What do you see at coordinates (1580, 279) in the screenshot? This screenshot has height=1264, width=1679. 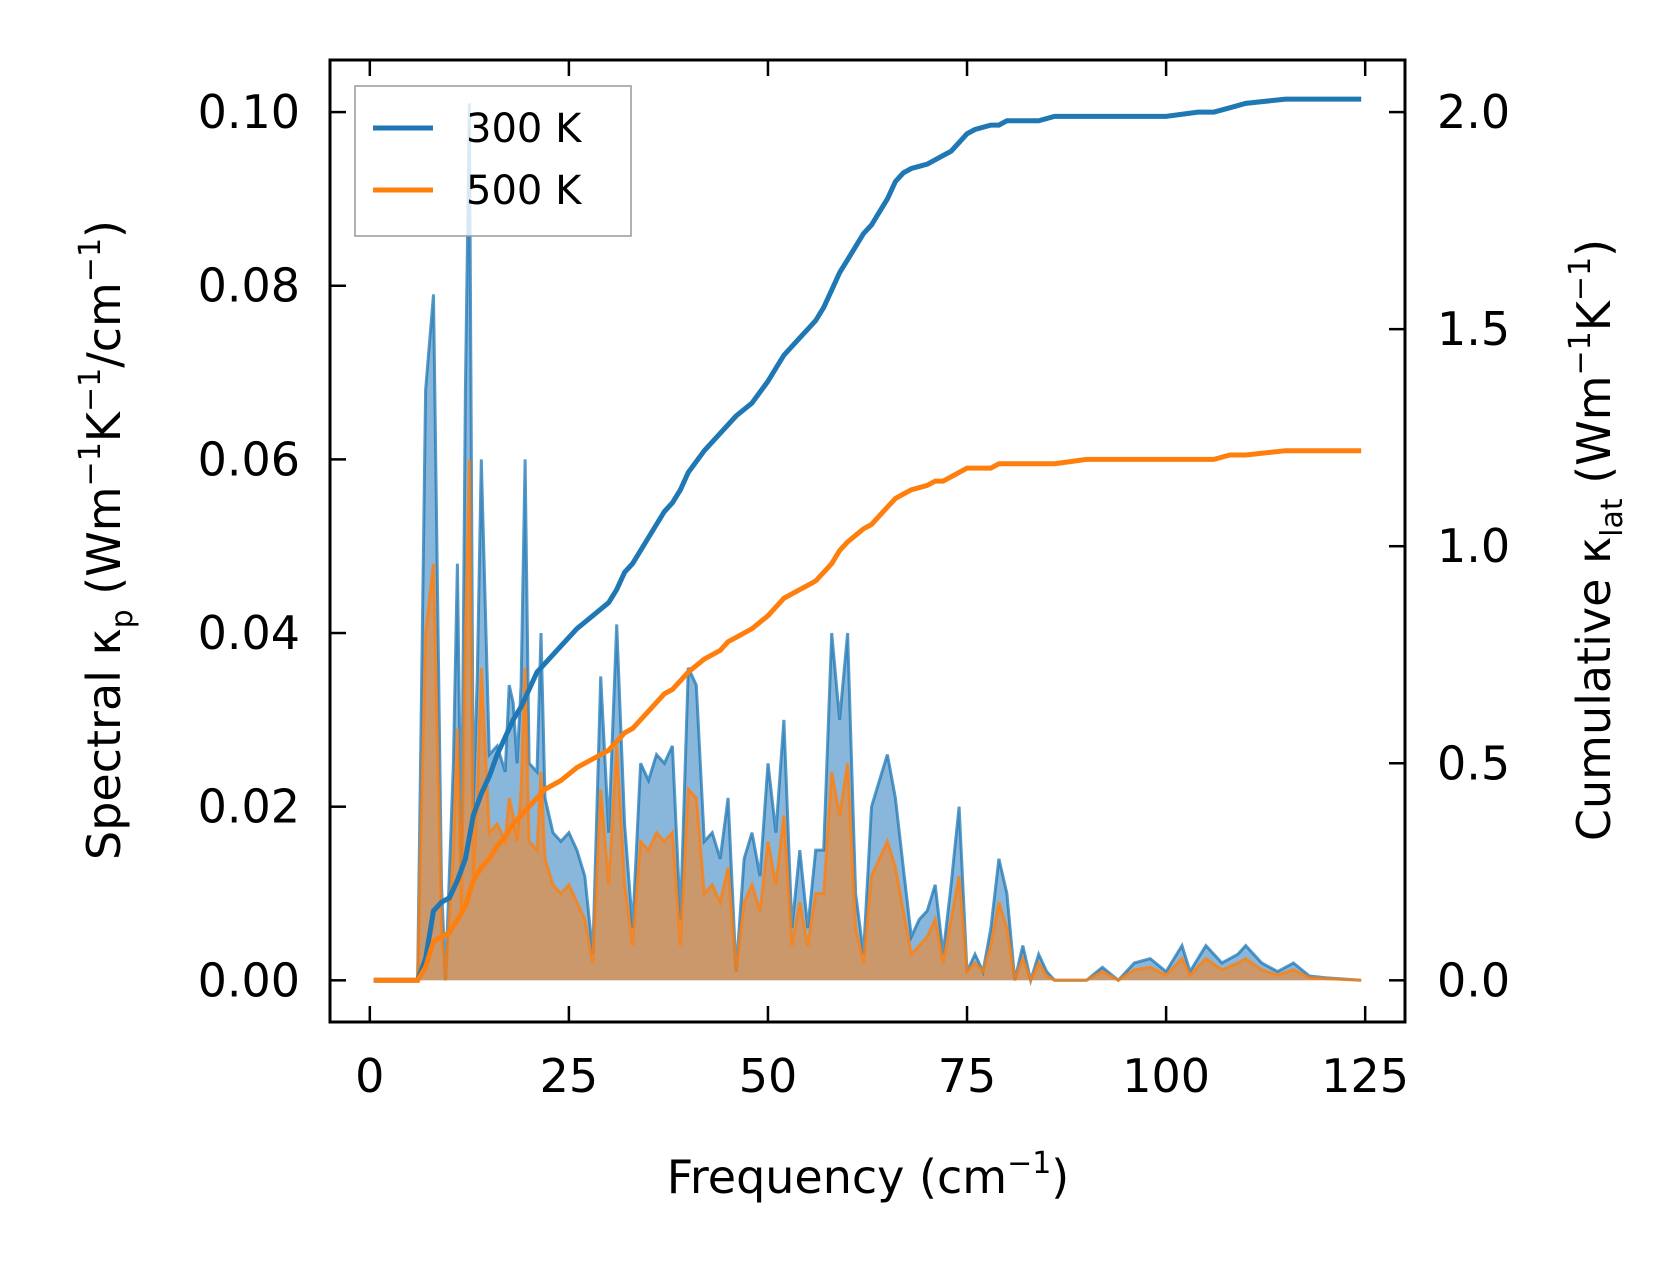 I see `y-right-sup2: −1` at bounding box center [1580, 279].